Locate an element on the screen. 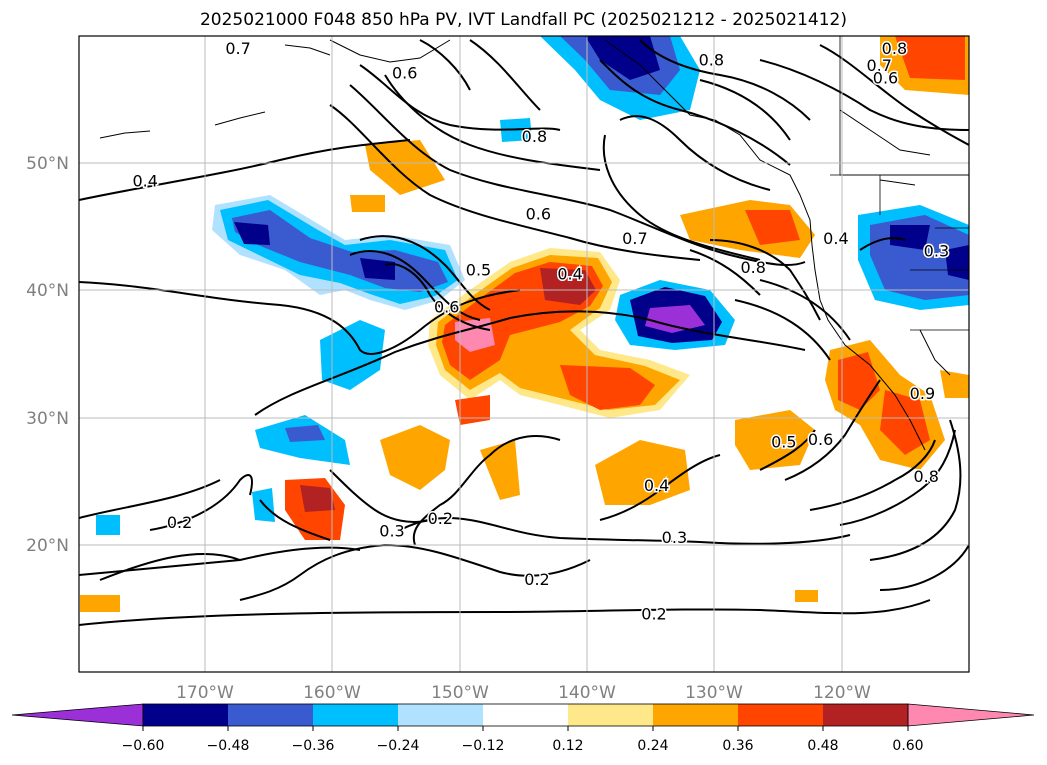 The width and height of the screenshot is (1047, 765). political-borders is located at coordinates (899, 183).